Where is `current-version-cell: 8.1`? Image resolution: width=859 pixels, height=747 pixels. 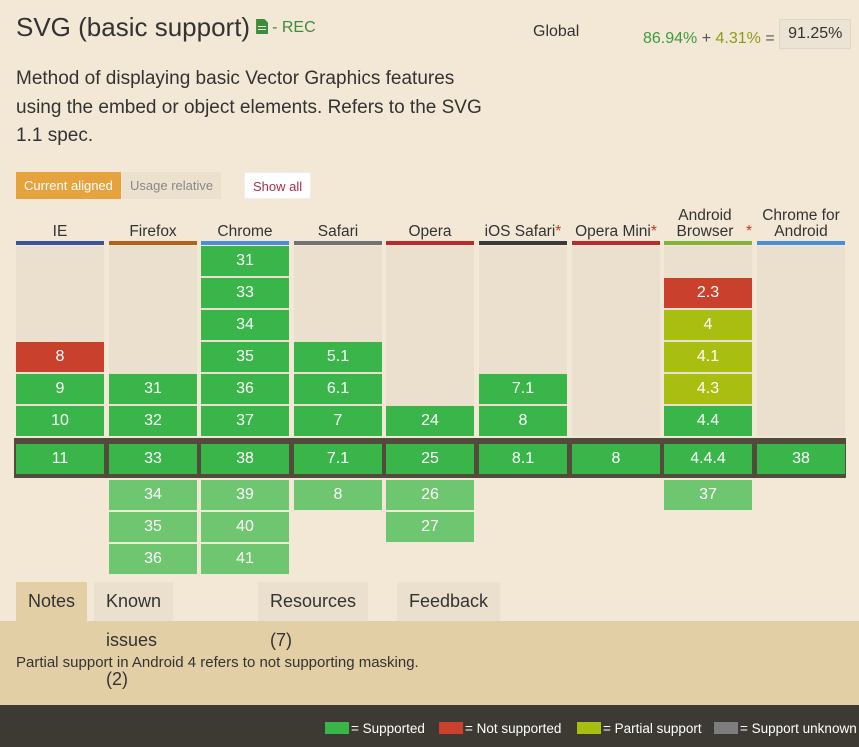
current-version-cell: 8.1 is located at coordinates (523, 459).